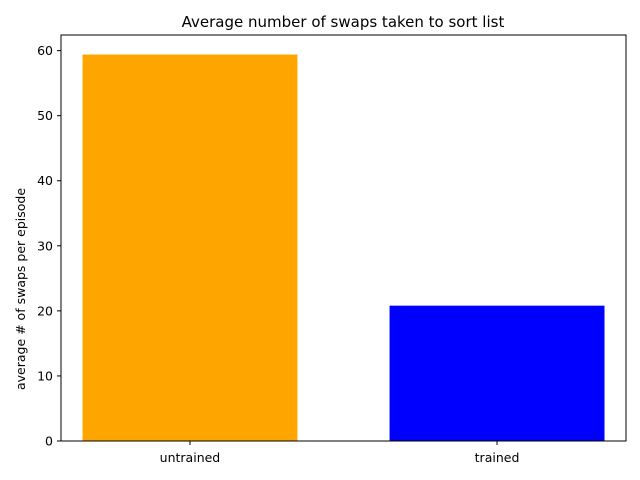  What do you see at coordinates (45, 50) in the screenshot?
I see `y-tick-label: 60` at bounding box center [45, 50].